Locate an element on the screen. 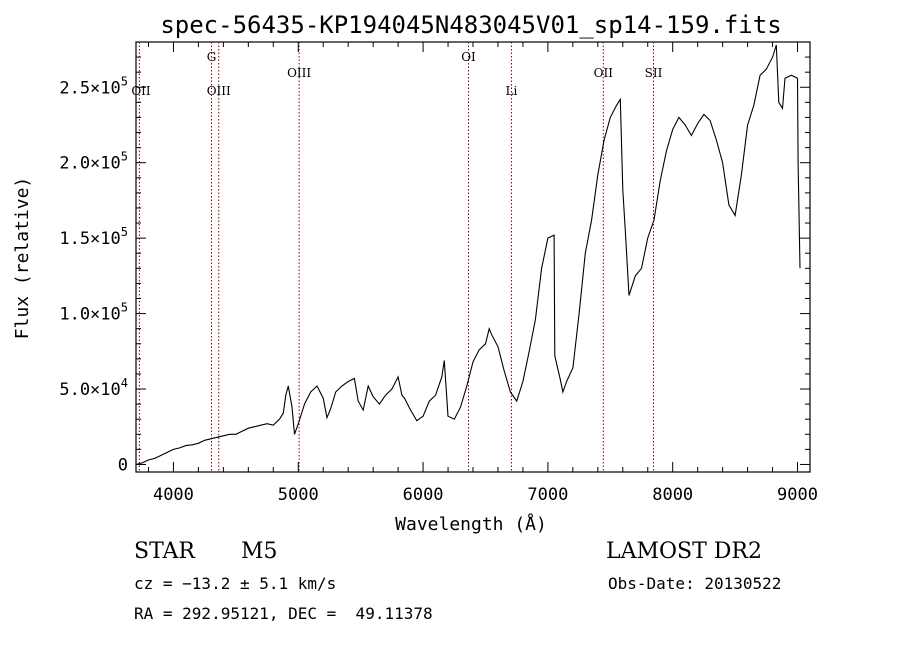  x-tick-label-1: 5000 is located at coordinates (298, 495).